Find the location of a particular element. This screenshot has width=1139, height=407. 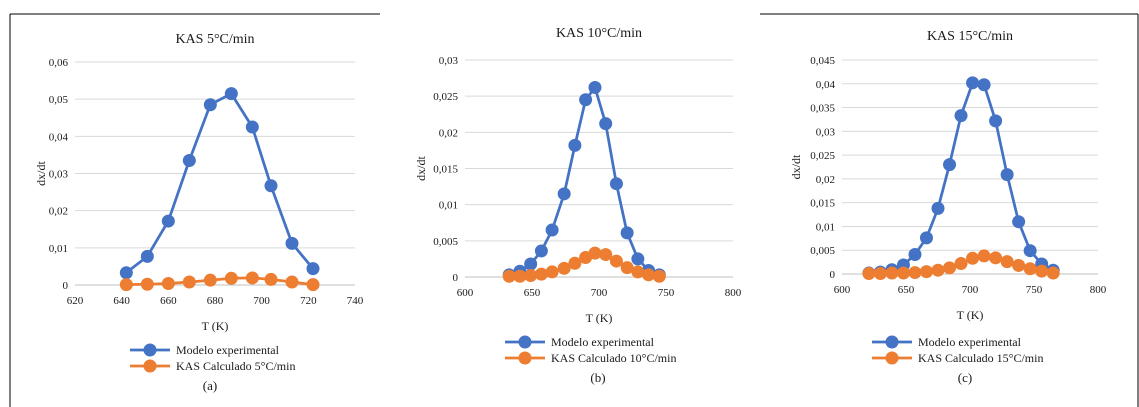

chart-title: KAS 10°C/min is located at coordinates (599, 33).